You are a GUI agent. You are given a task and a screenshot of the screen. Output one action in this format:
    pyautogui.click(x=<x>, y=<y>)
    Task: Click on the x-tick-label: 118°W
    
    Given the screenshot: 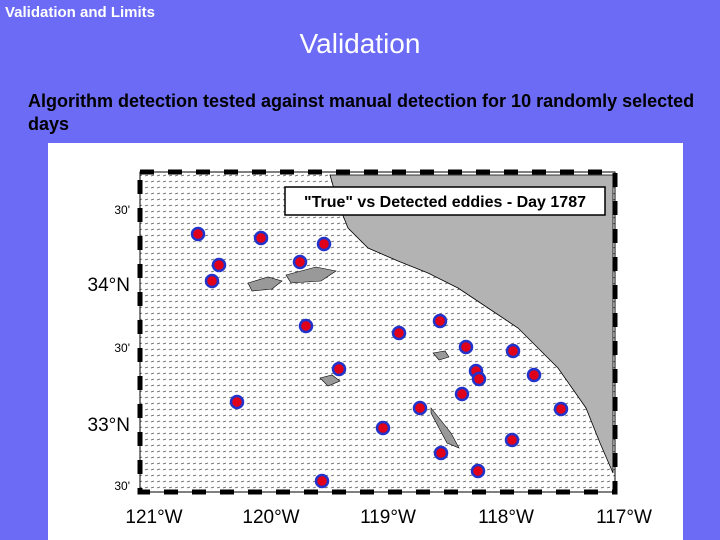 What is the action you would take?
    pyautogui.click(x=506, y=517)
    